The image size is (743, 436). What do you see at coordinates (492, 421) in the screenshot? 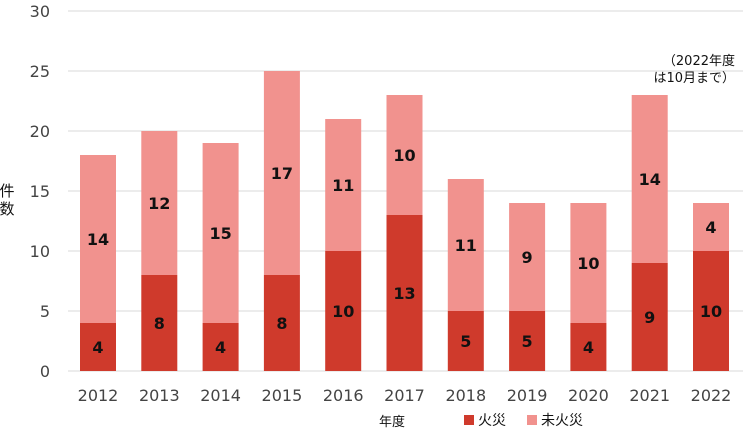
I see `legend-label-fire: 火災` at bounding box center [492, 421].